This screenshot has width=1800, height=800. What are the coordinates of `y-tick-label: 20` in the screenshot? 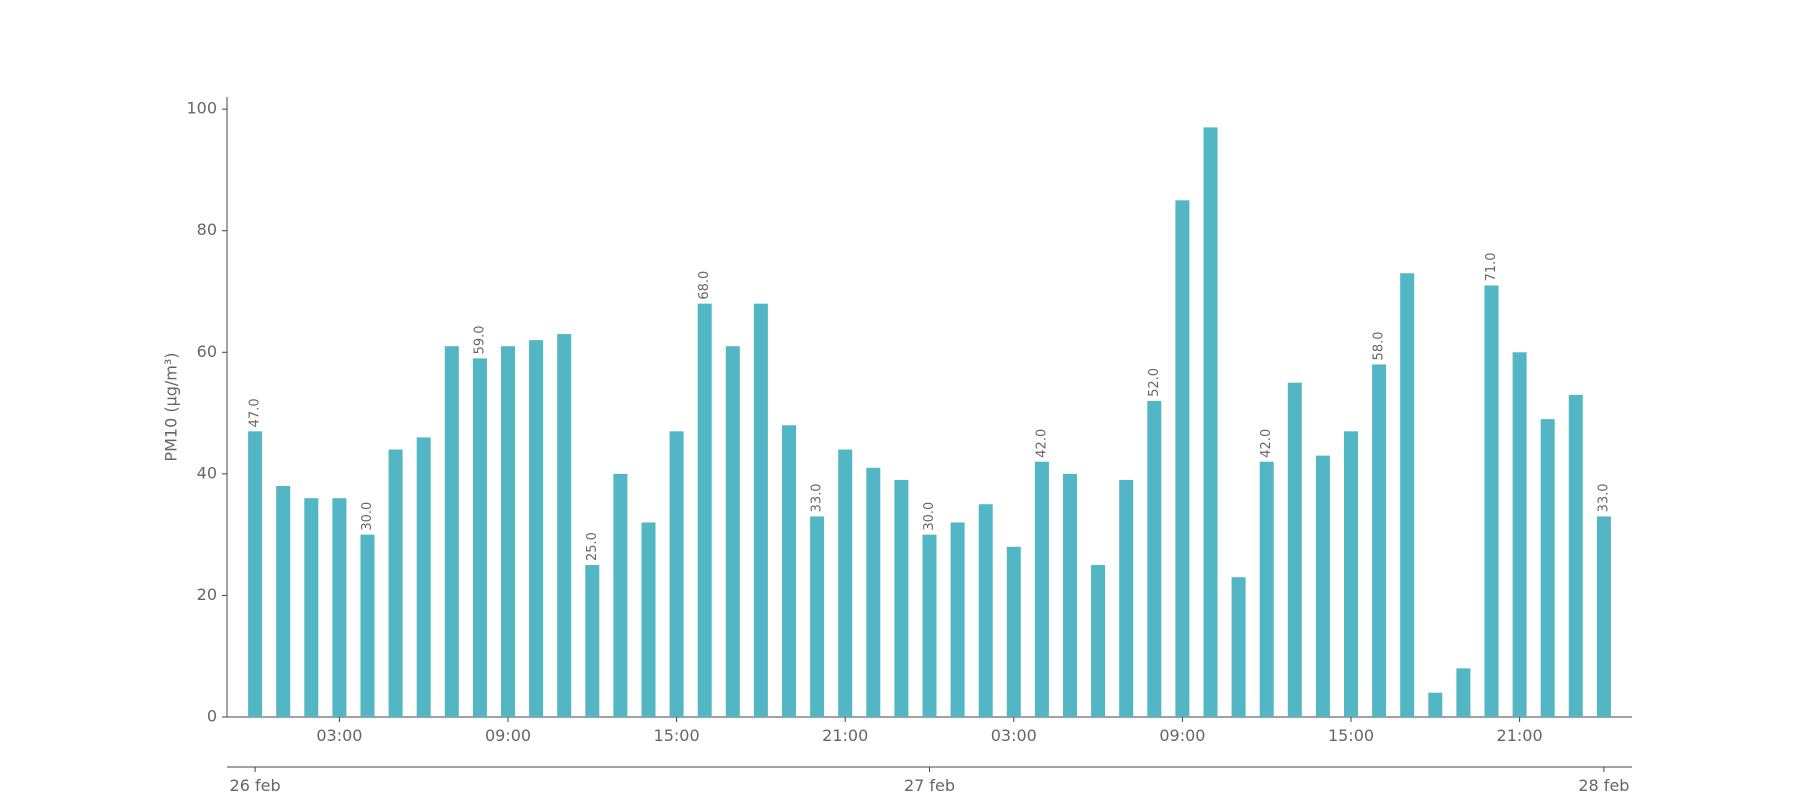 It's located at (207, 594).